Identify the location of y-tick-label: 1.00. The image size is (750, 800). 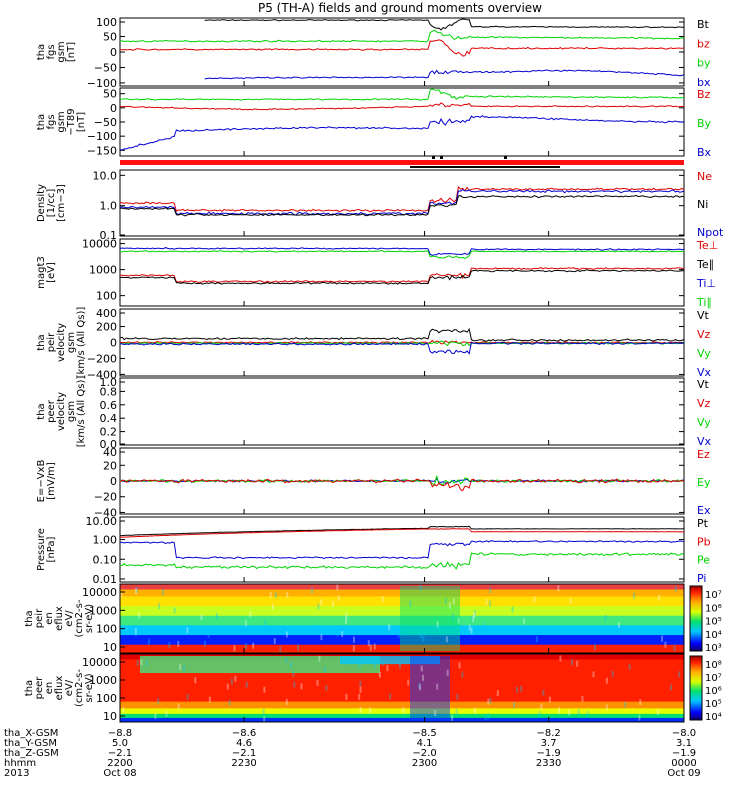
(105, 540).